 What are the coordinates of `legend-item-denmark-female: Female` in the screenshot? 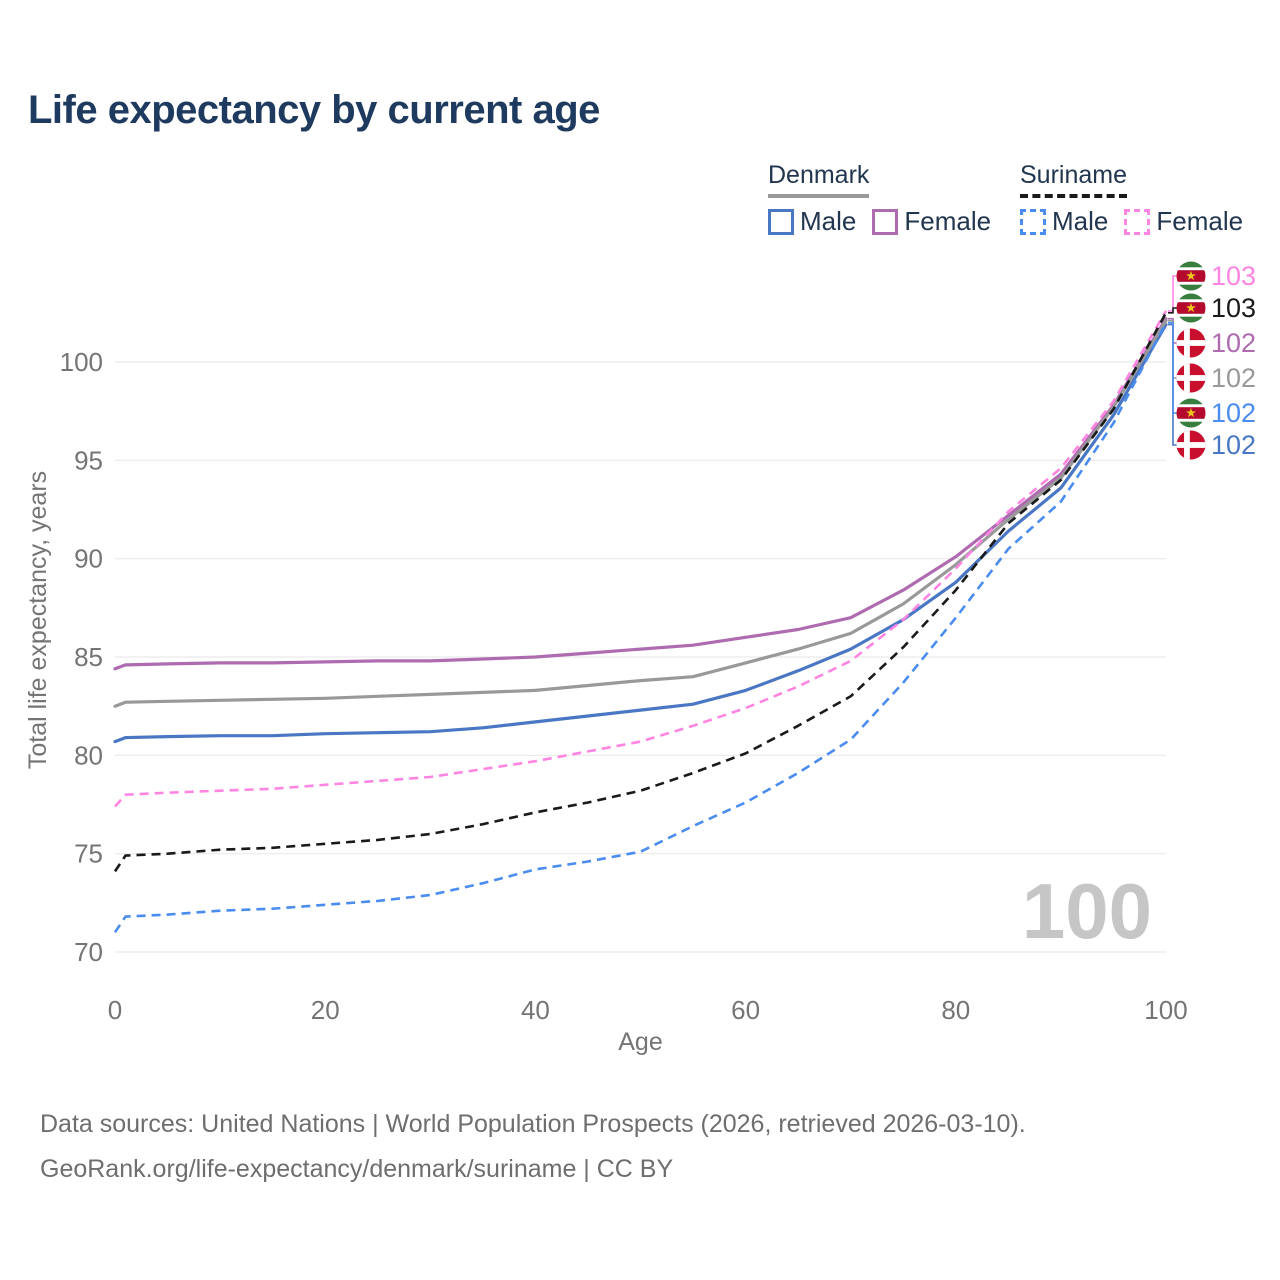 It's located at (931, 221).